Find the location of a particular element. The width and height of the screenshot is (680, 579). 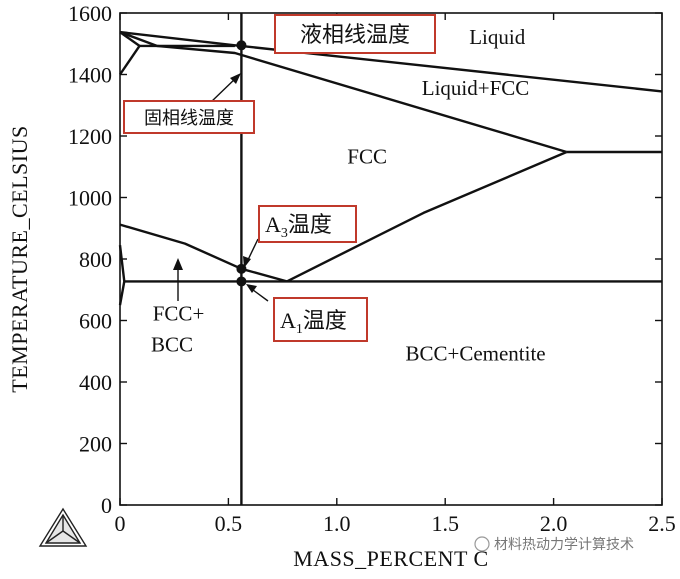

x-tick-label: 0.5 is located at coordinates (229, 523).